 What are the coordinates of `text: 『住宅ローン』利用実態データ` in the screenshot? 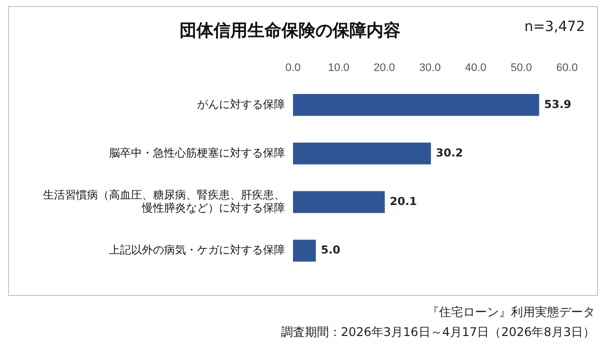 It's located at (510, 312).